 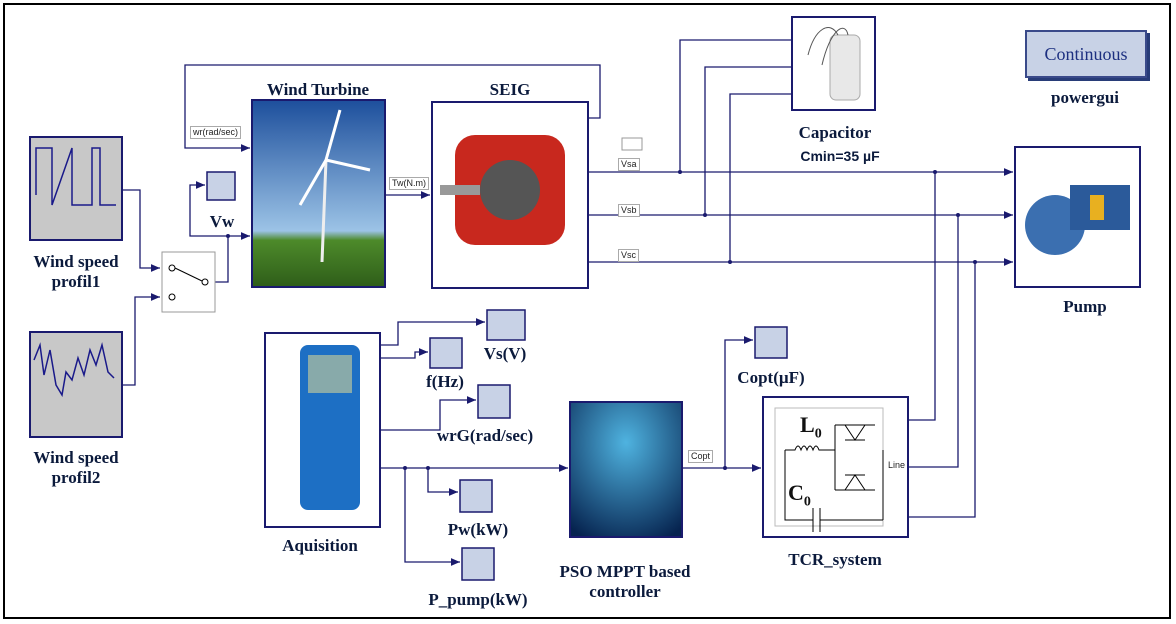 I want to click on node-label: Wind Turbine, so click(x=318, y=89).